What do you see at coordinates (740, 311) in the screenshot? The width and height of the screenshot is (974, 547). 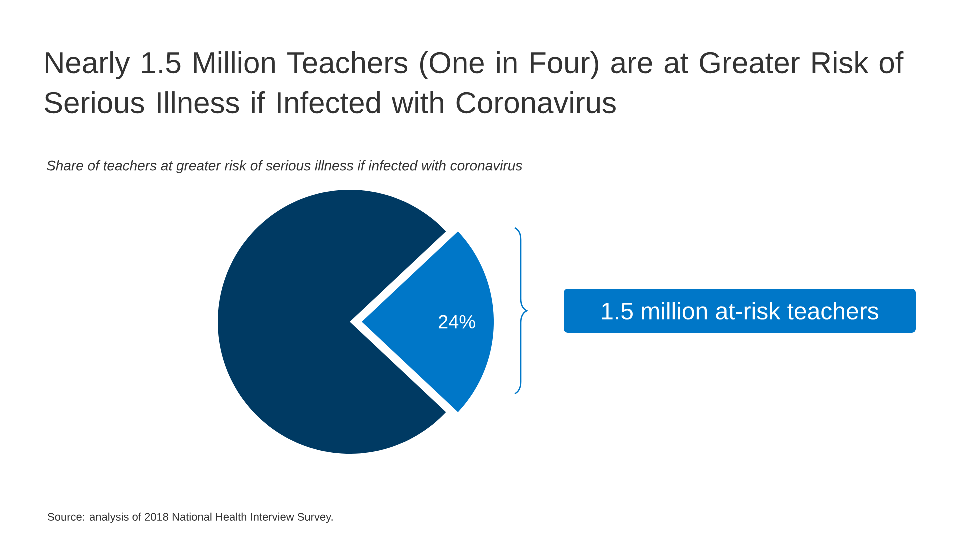 I see `text: 1.5 million at-risk teachers` at bounding box center [740, 311].